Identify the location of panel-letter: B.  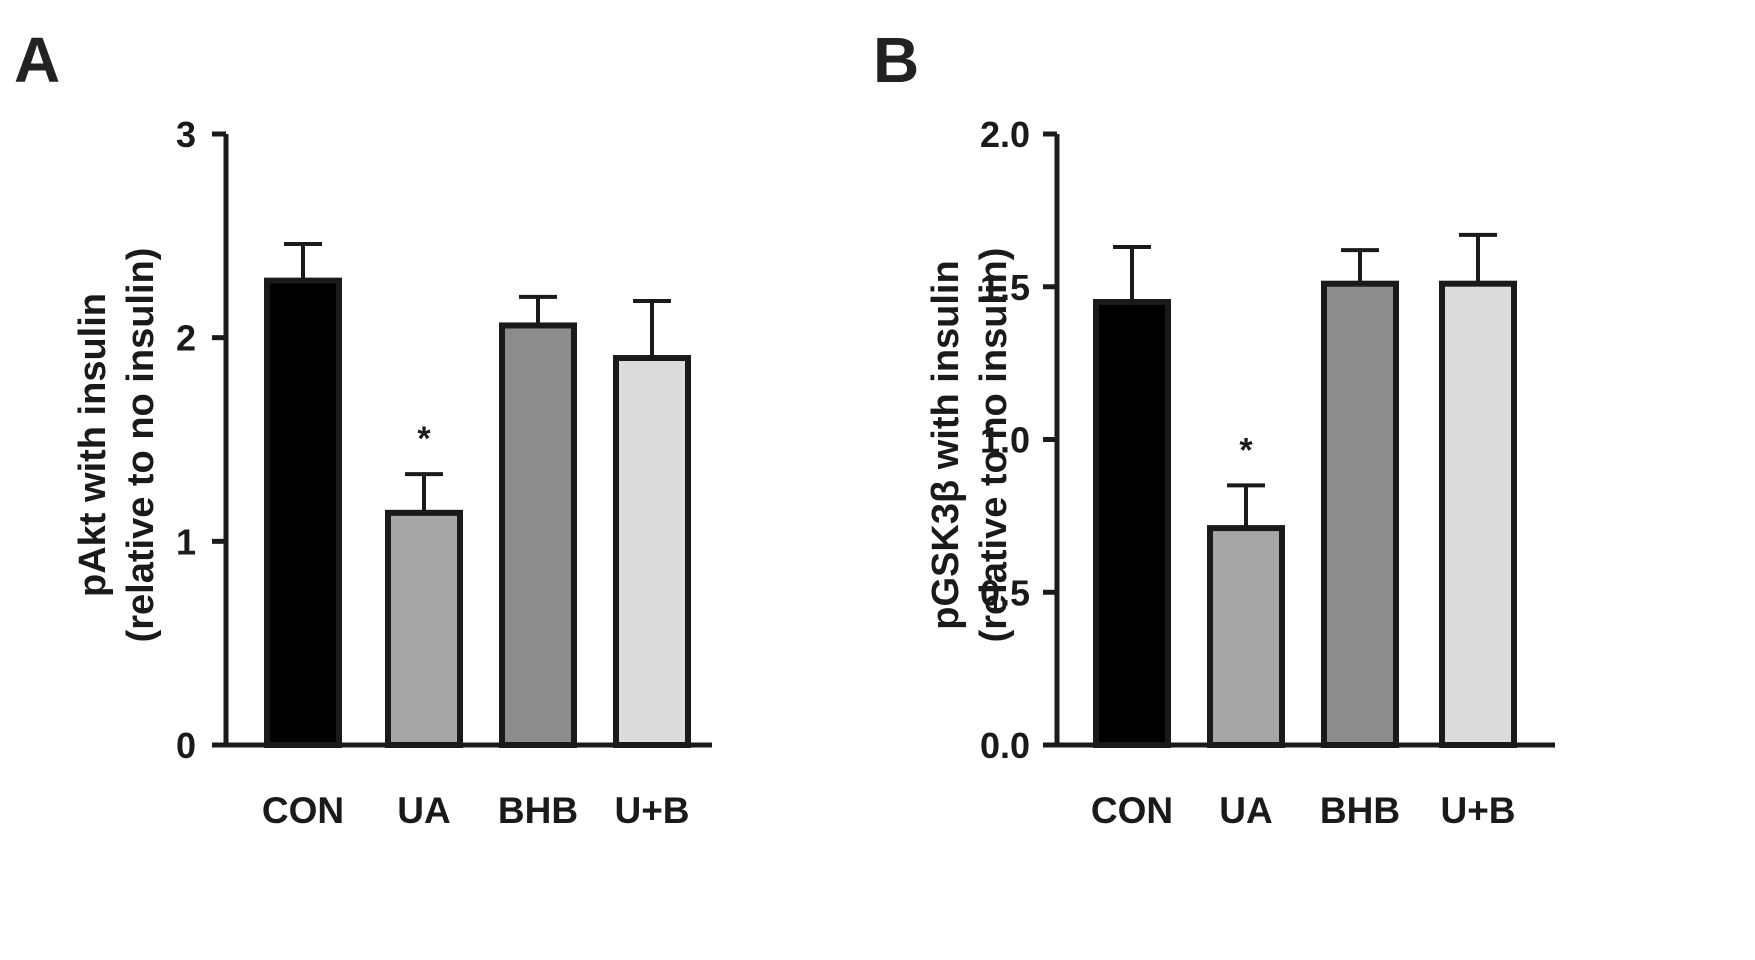
(896, 60).